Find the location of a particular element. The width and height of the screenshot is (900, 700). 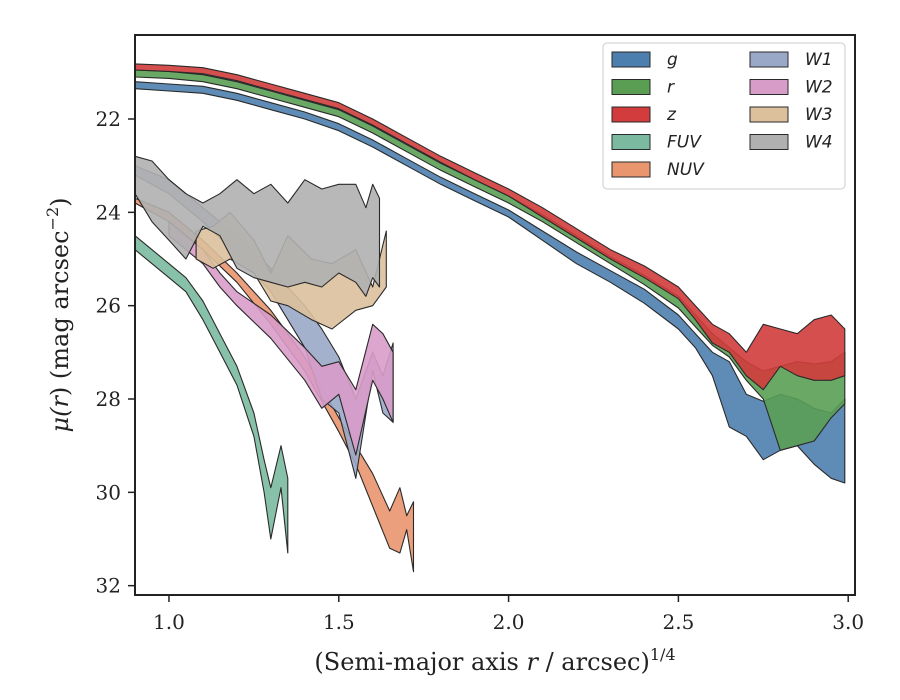

legend-swatch-w4 is located at coordinates (769, 142).